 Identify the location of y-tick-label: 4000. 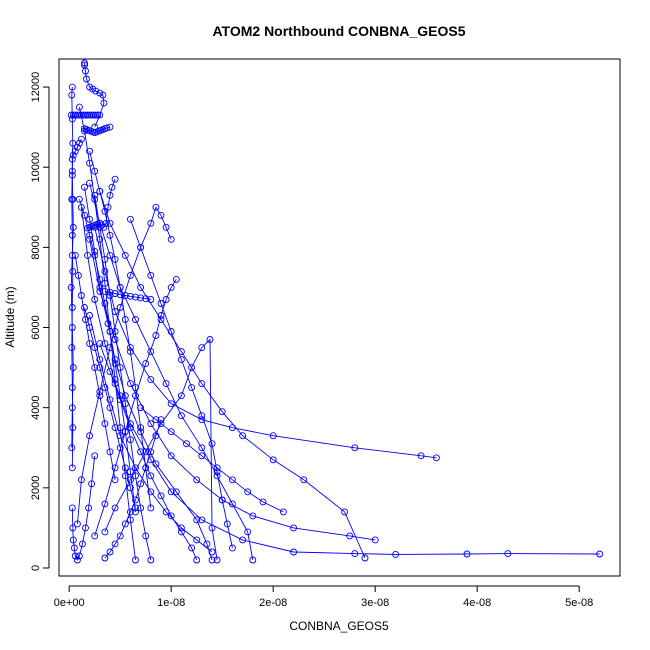
(36, 407).